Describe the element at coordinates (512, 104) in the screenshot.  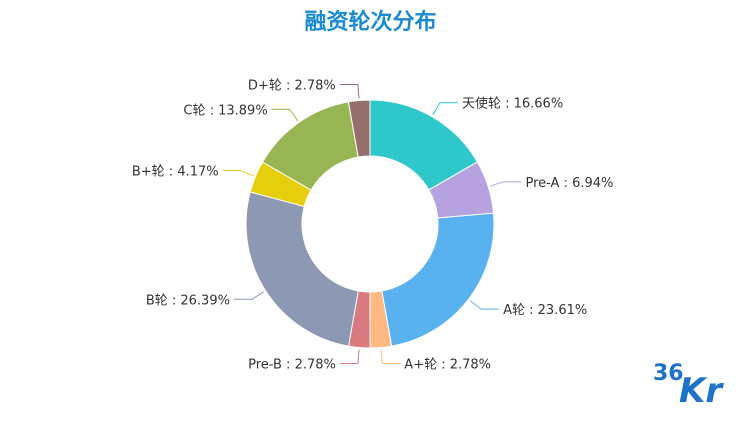
I see `slice-label-0: 天使轮 : 16.66%` at that location.